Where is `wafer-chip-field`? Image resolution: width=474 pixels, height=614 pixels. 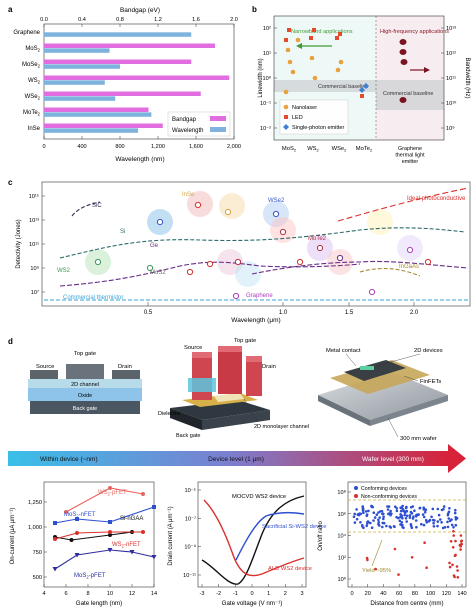 wafer-chip-field is located at coordinates (380, 377).